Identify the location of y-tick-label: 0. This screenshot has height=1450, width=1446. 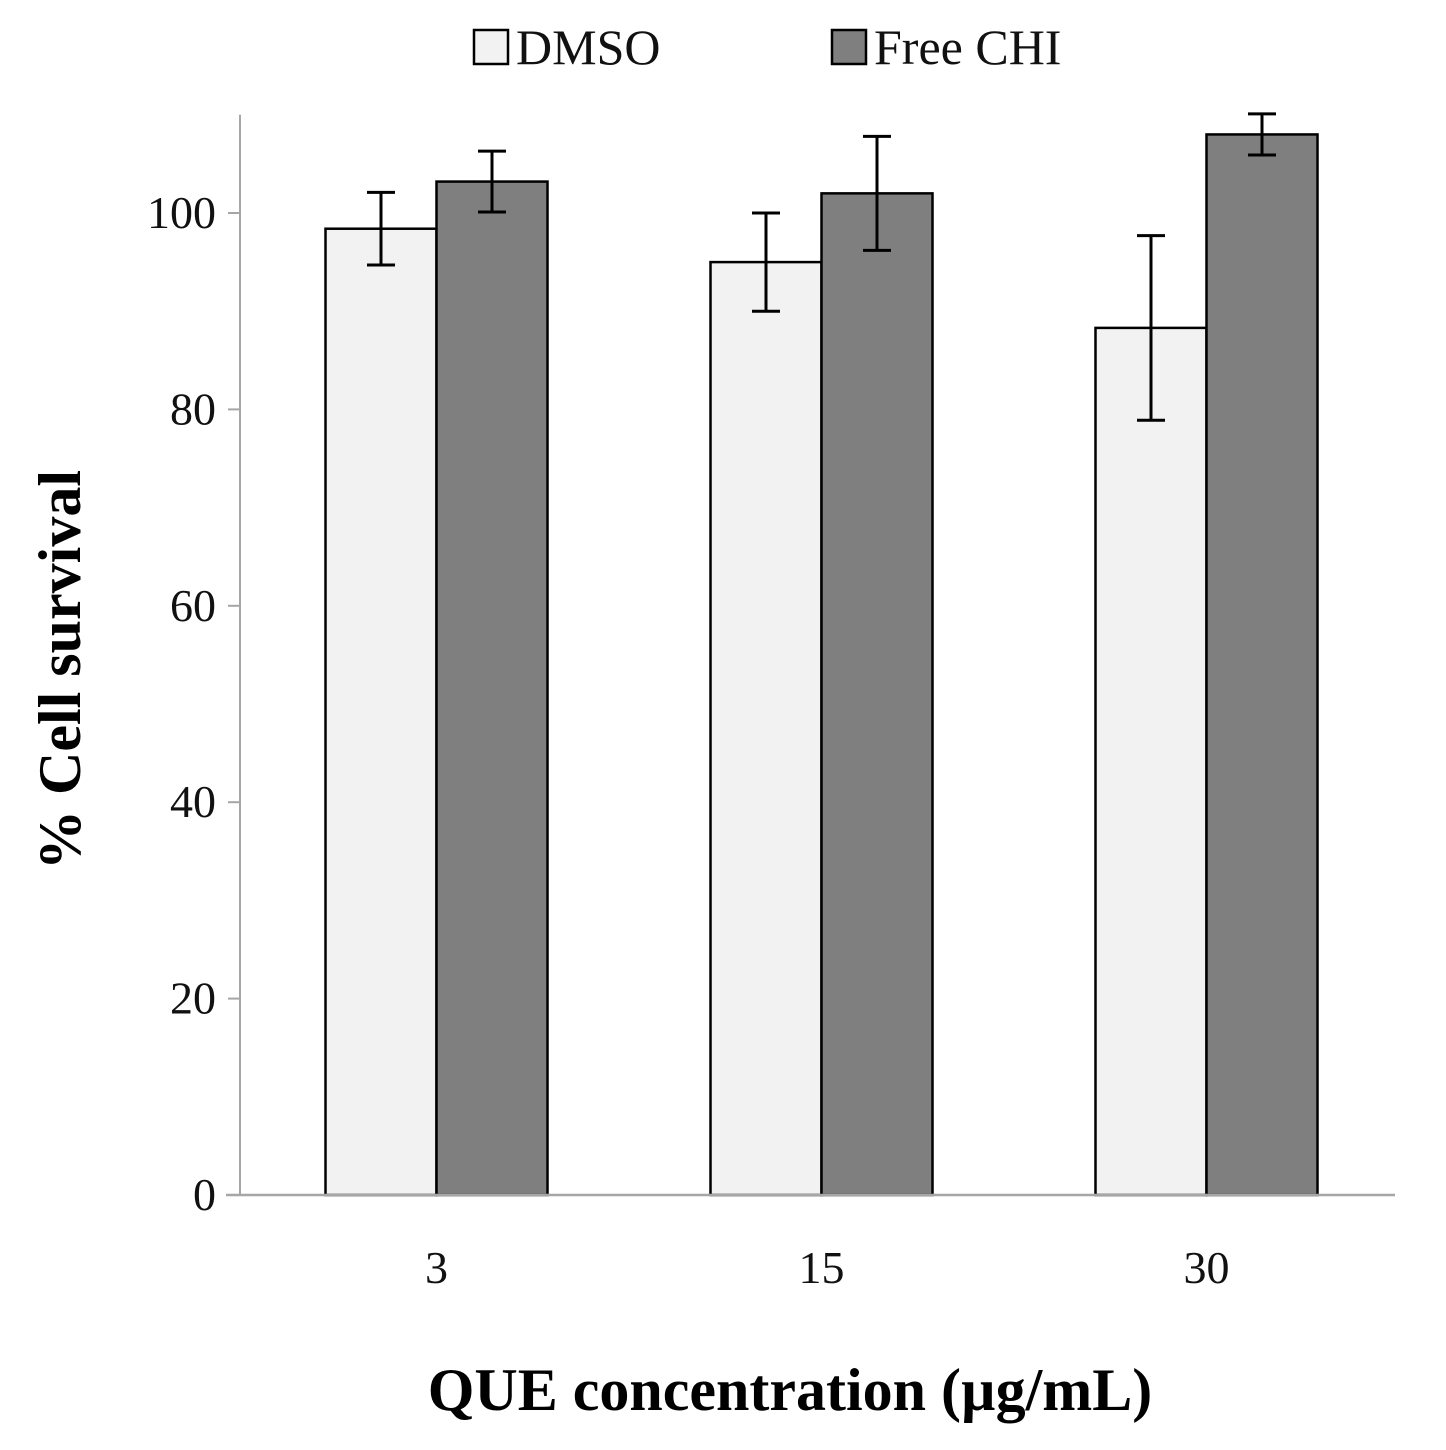
(204, 1194).